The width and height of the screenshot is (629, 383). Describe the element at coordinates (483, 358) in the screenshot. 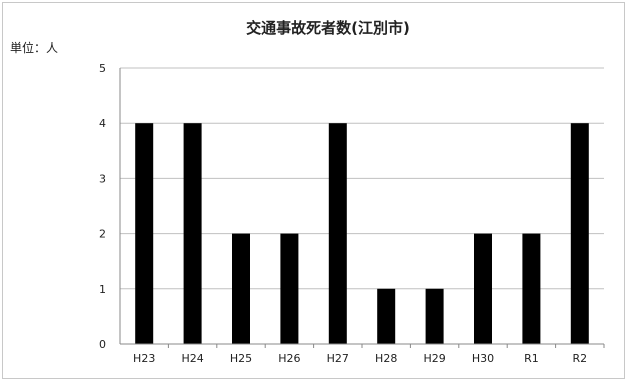

I see `x-tick-label: H30` at that location.